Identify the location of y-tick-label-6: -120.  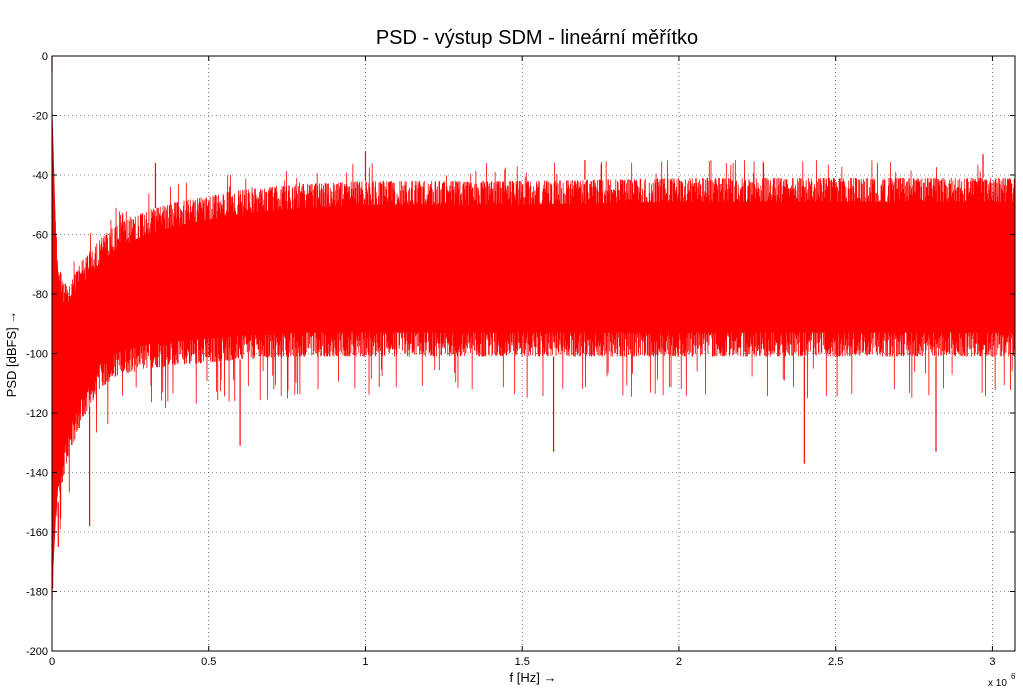
(37, 414).